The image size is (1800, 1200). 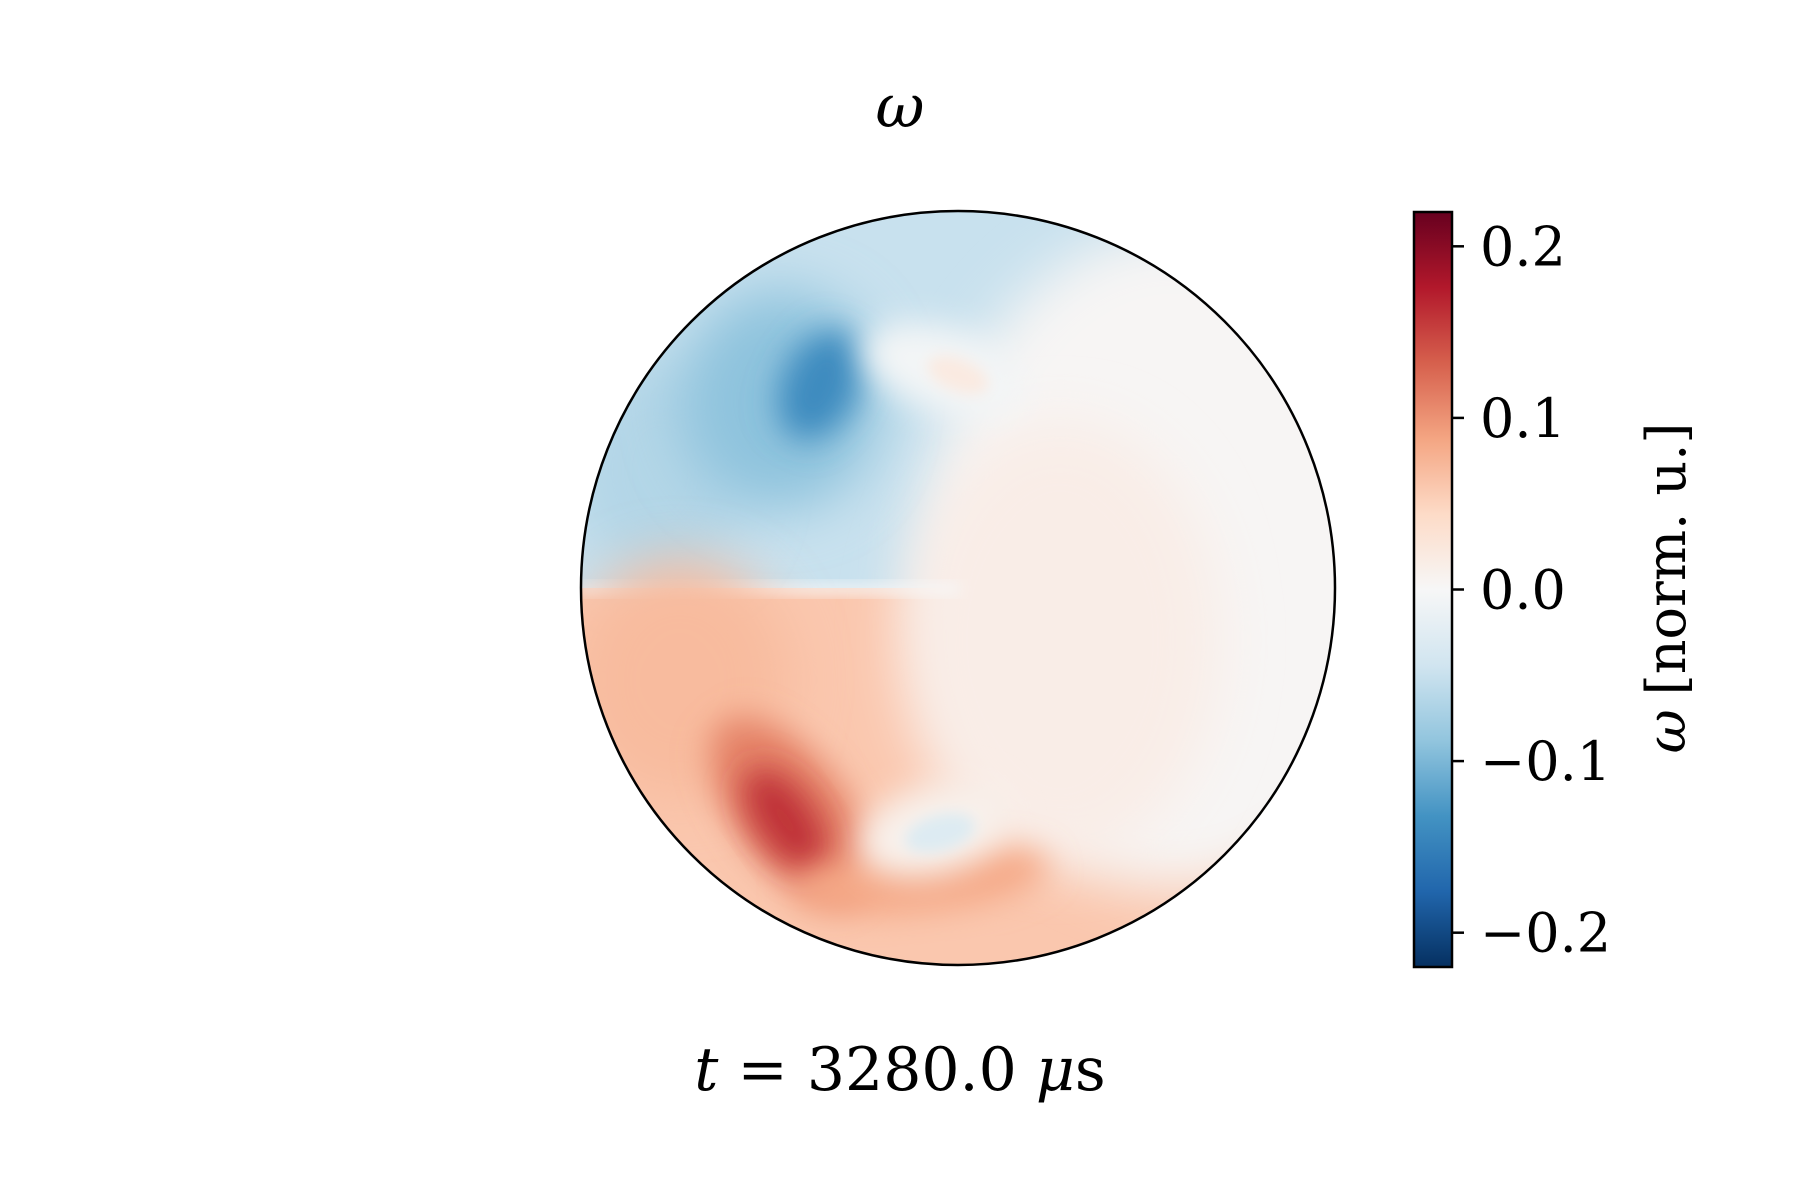 What do you see at coordinates (940, 833) in the screenshot?
I see `negative-spot` at bounding box center [940, 833].